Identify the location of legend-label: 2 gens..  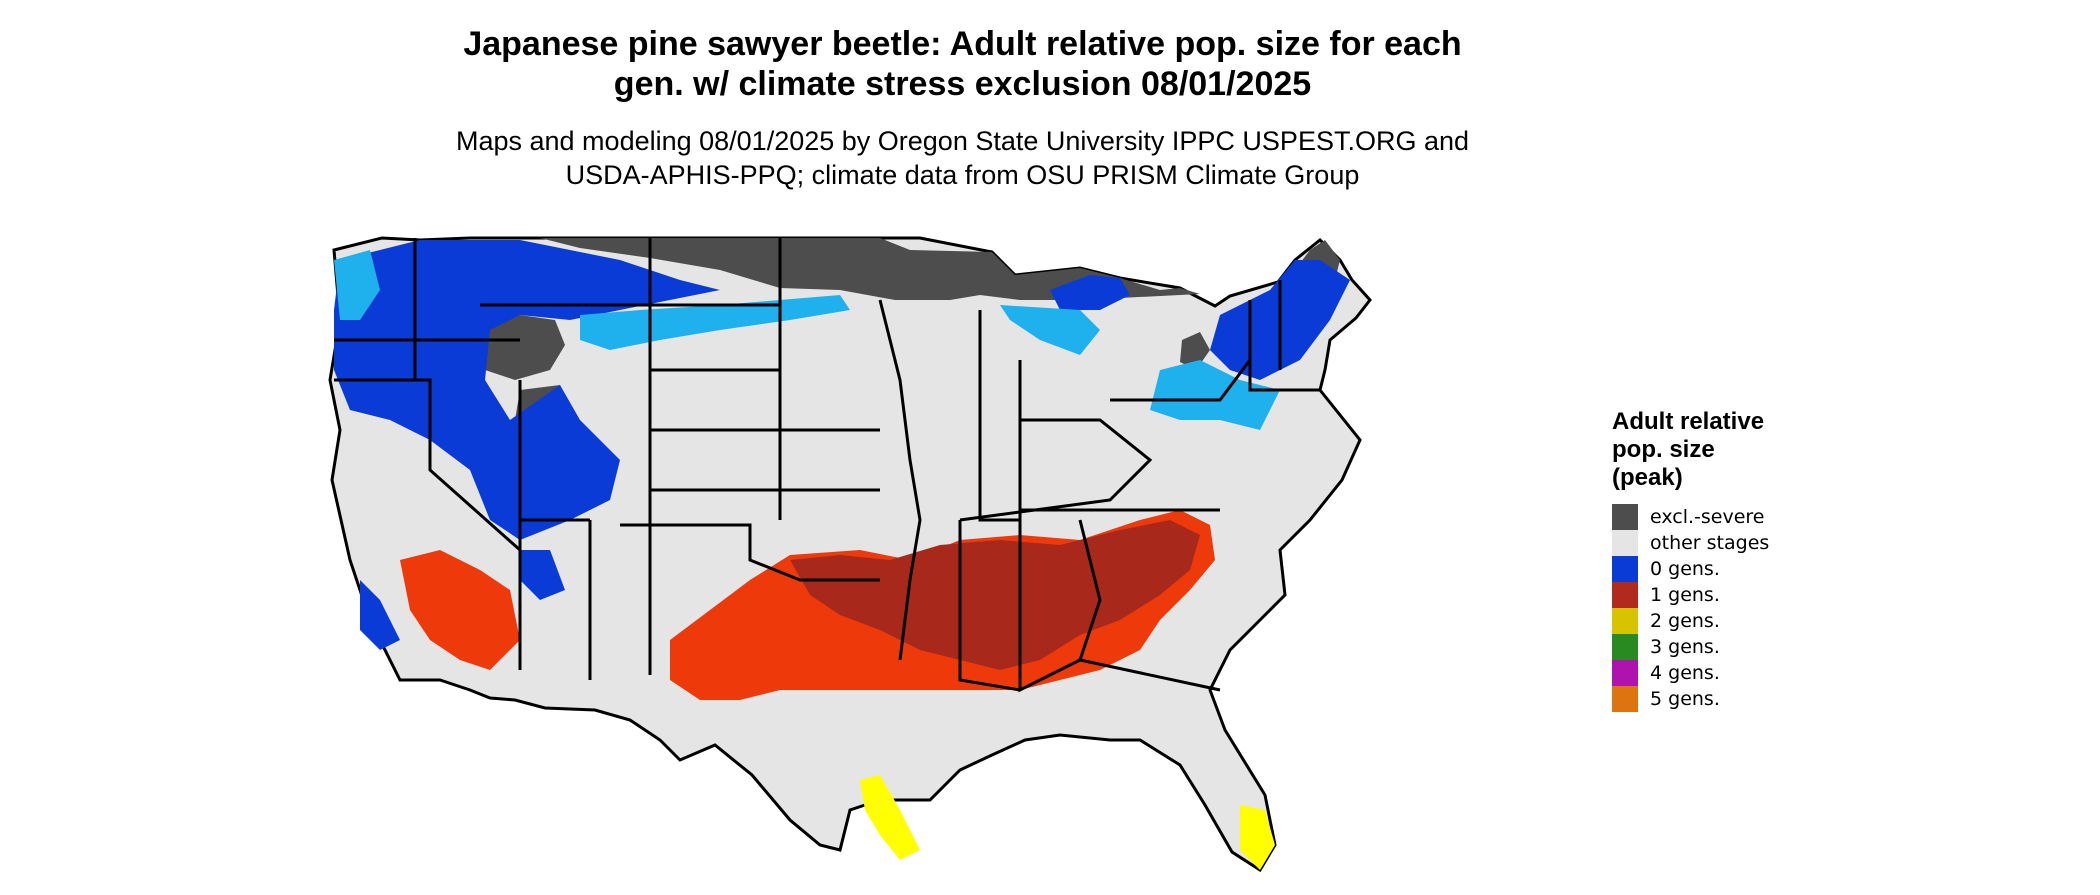
(1685, 621).